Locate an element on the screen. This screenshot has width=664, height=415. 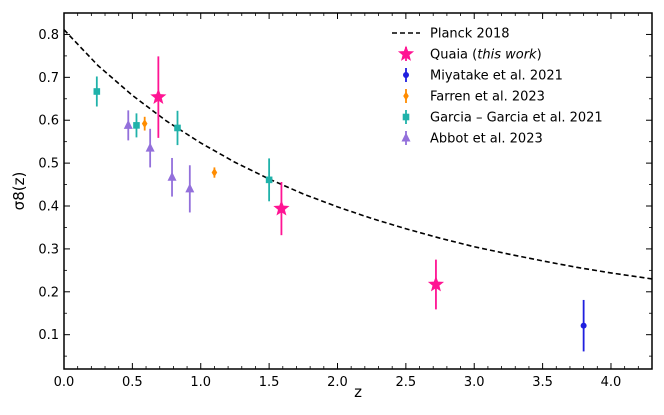
legend-entry: Miyatake et al. 2021 is located at coordinates (483, 76).